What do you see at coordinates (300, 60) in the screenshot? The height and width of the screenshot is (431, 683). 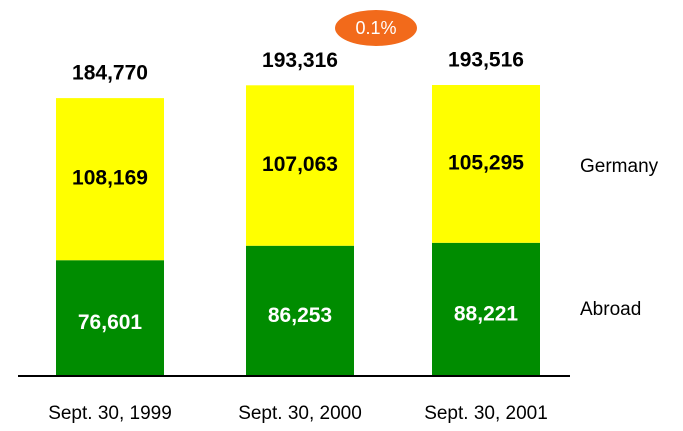 I see `total-label: 193,316` at bounding box center [300, 60].